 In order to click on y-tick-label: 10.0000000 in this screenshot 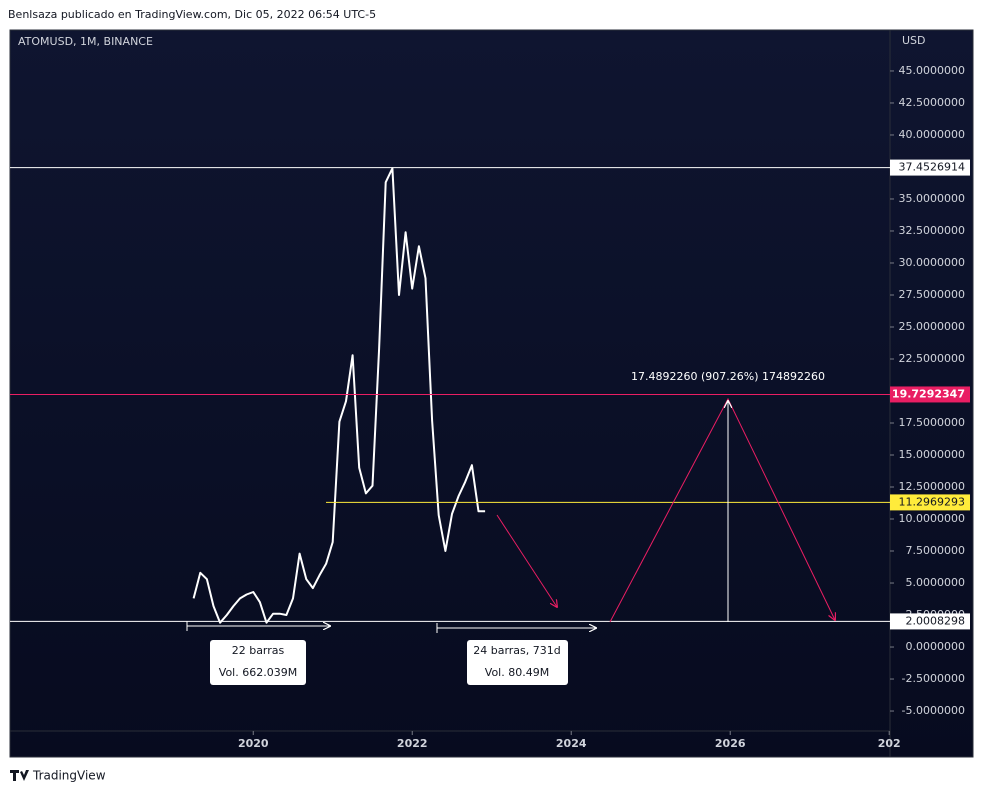, I will do `click(932, 518)`.